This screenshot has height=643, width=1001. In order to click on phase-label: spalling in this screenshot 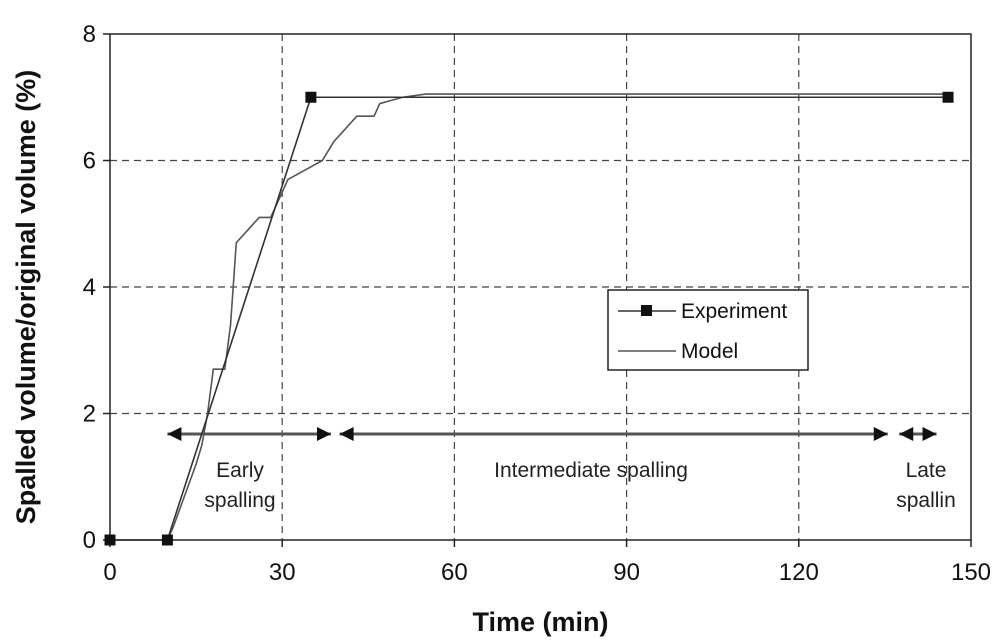, I will do `click(239, 500)`.